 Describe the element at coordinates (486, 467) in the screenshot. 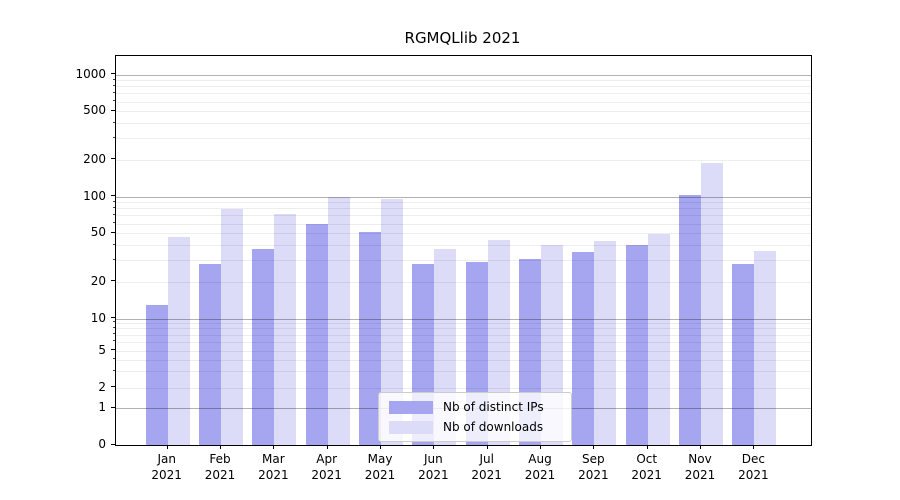

I see `x-tick-label: Jul 2021` at that location.